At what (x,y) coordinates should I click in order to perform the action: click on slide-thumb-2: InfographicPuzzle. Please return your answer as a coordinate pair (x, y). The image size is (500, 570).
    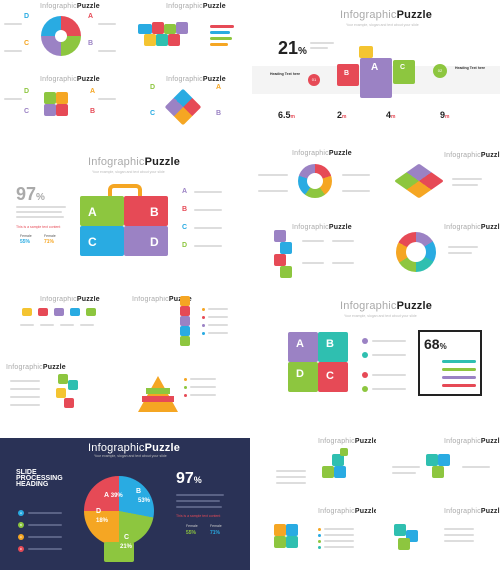
    Looking at the image, I should click on (188, 36).